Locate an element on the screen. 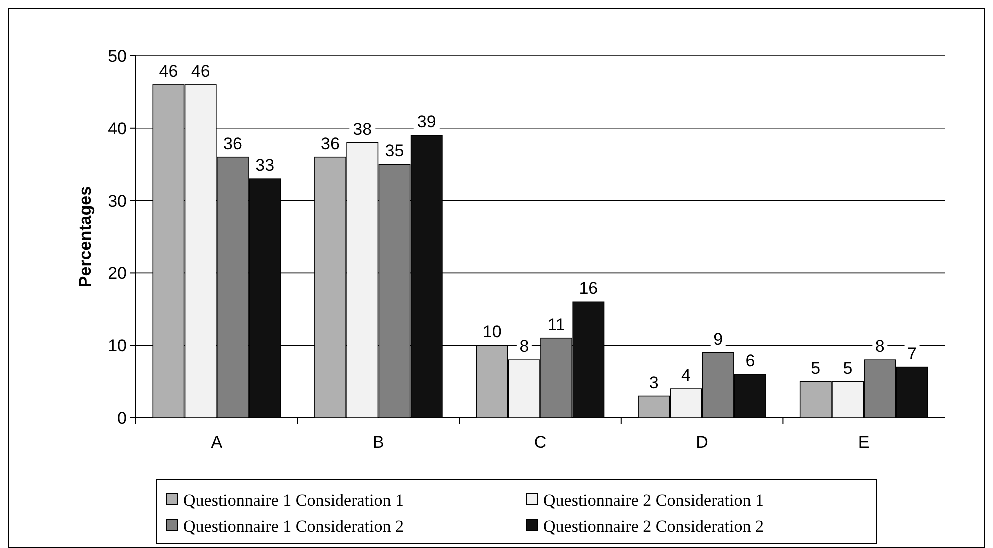 The height and width of the screenshot is (548, 993). x-tick-label: B is located at coordinates (378, 442).